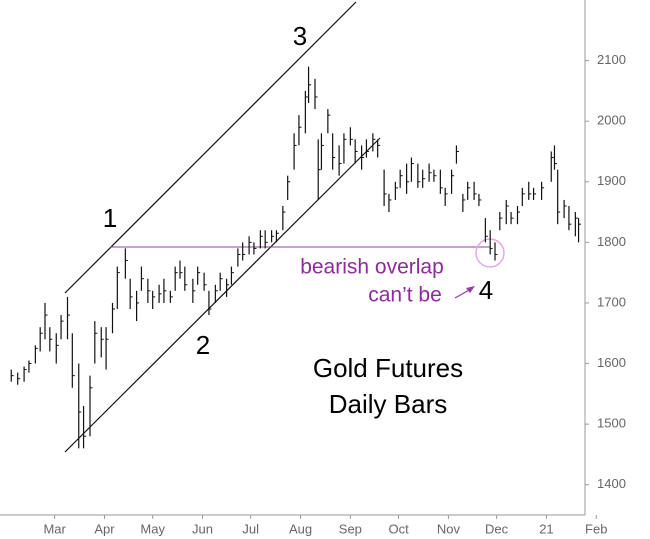  What do you see at coordinates (611, 301) in the screenshot?
I see `y-tick-label: 1700` at bounding box center [611, 301].